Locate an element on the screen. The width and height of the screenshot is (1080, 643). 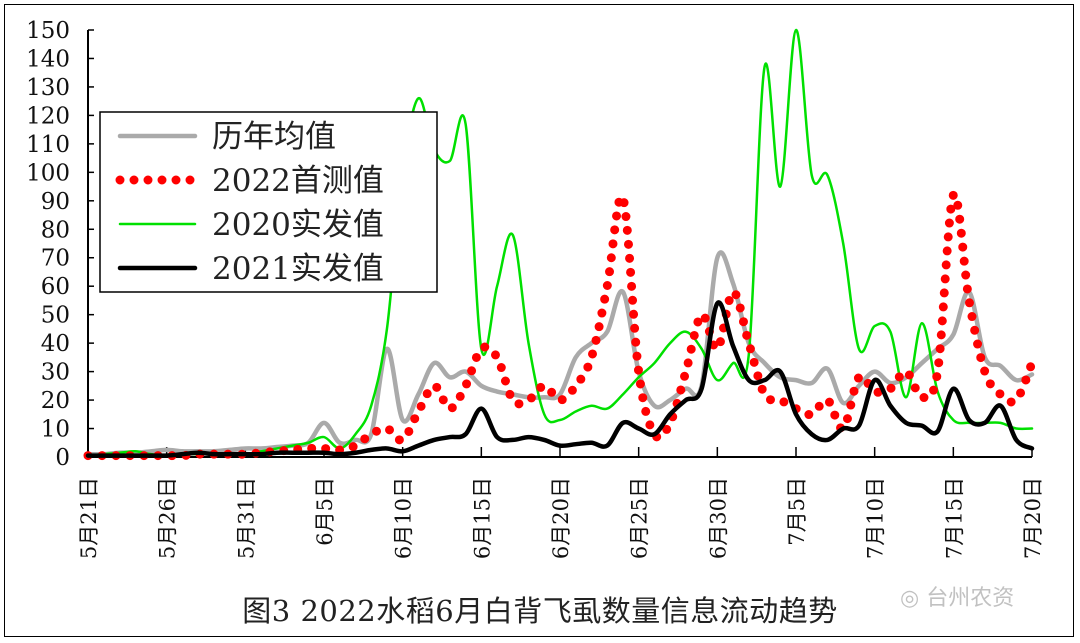
x-tick-label: 6月10日 is located at coordinates (404, 518).